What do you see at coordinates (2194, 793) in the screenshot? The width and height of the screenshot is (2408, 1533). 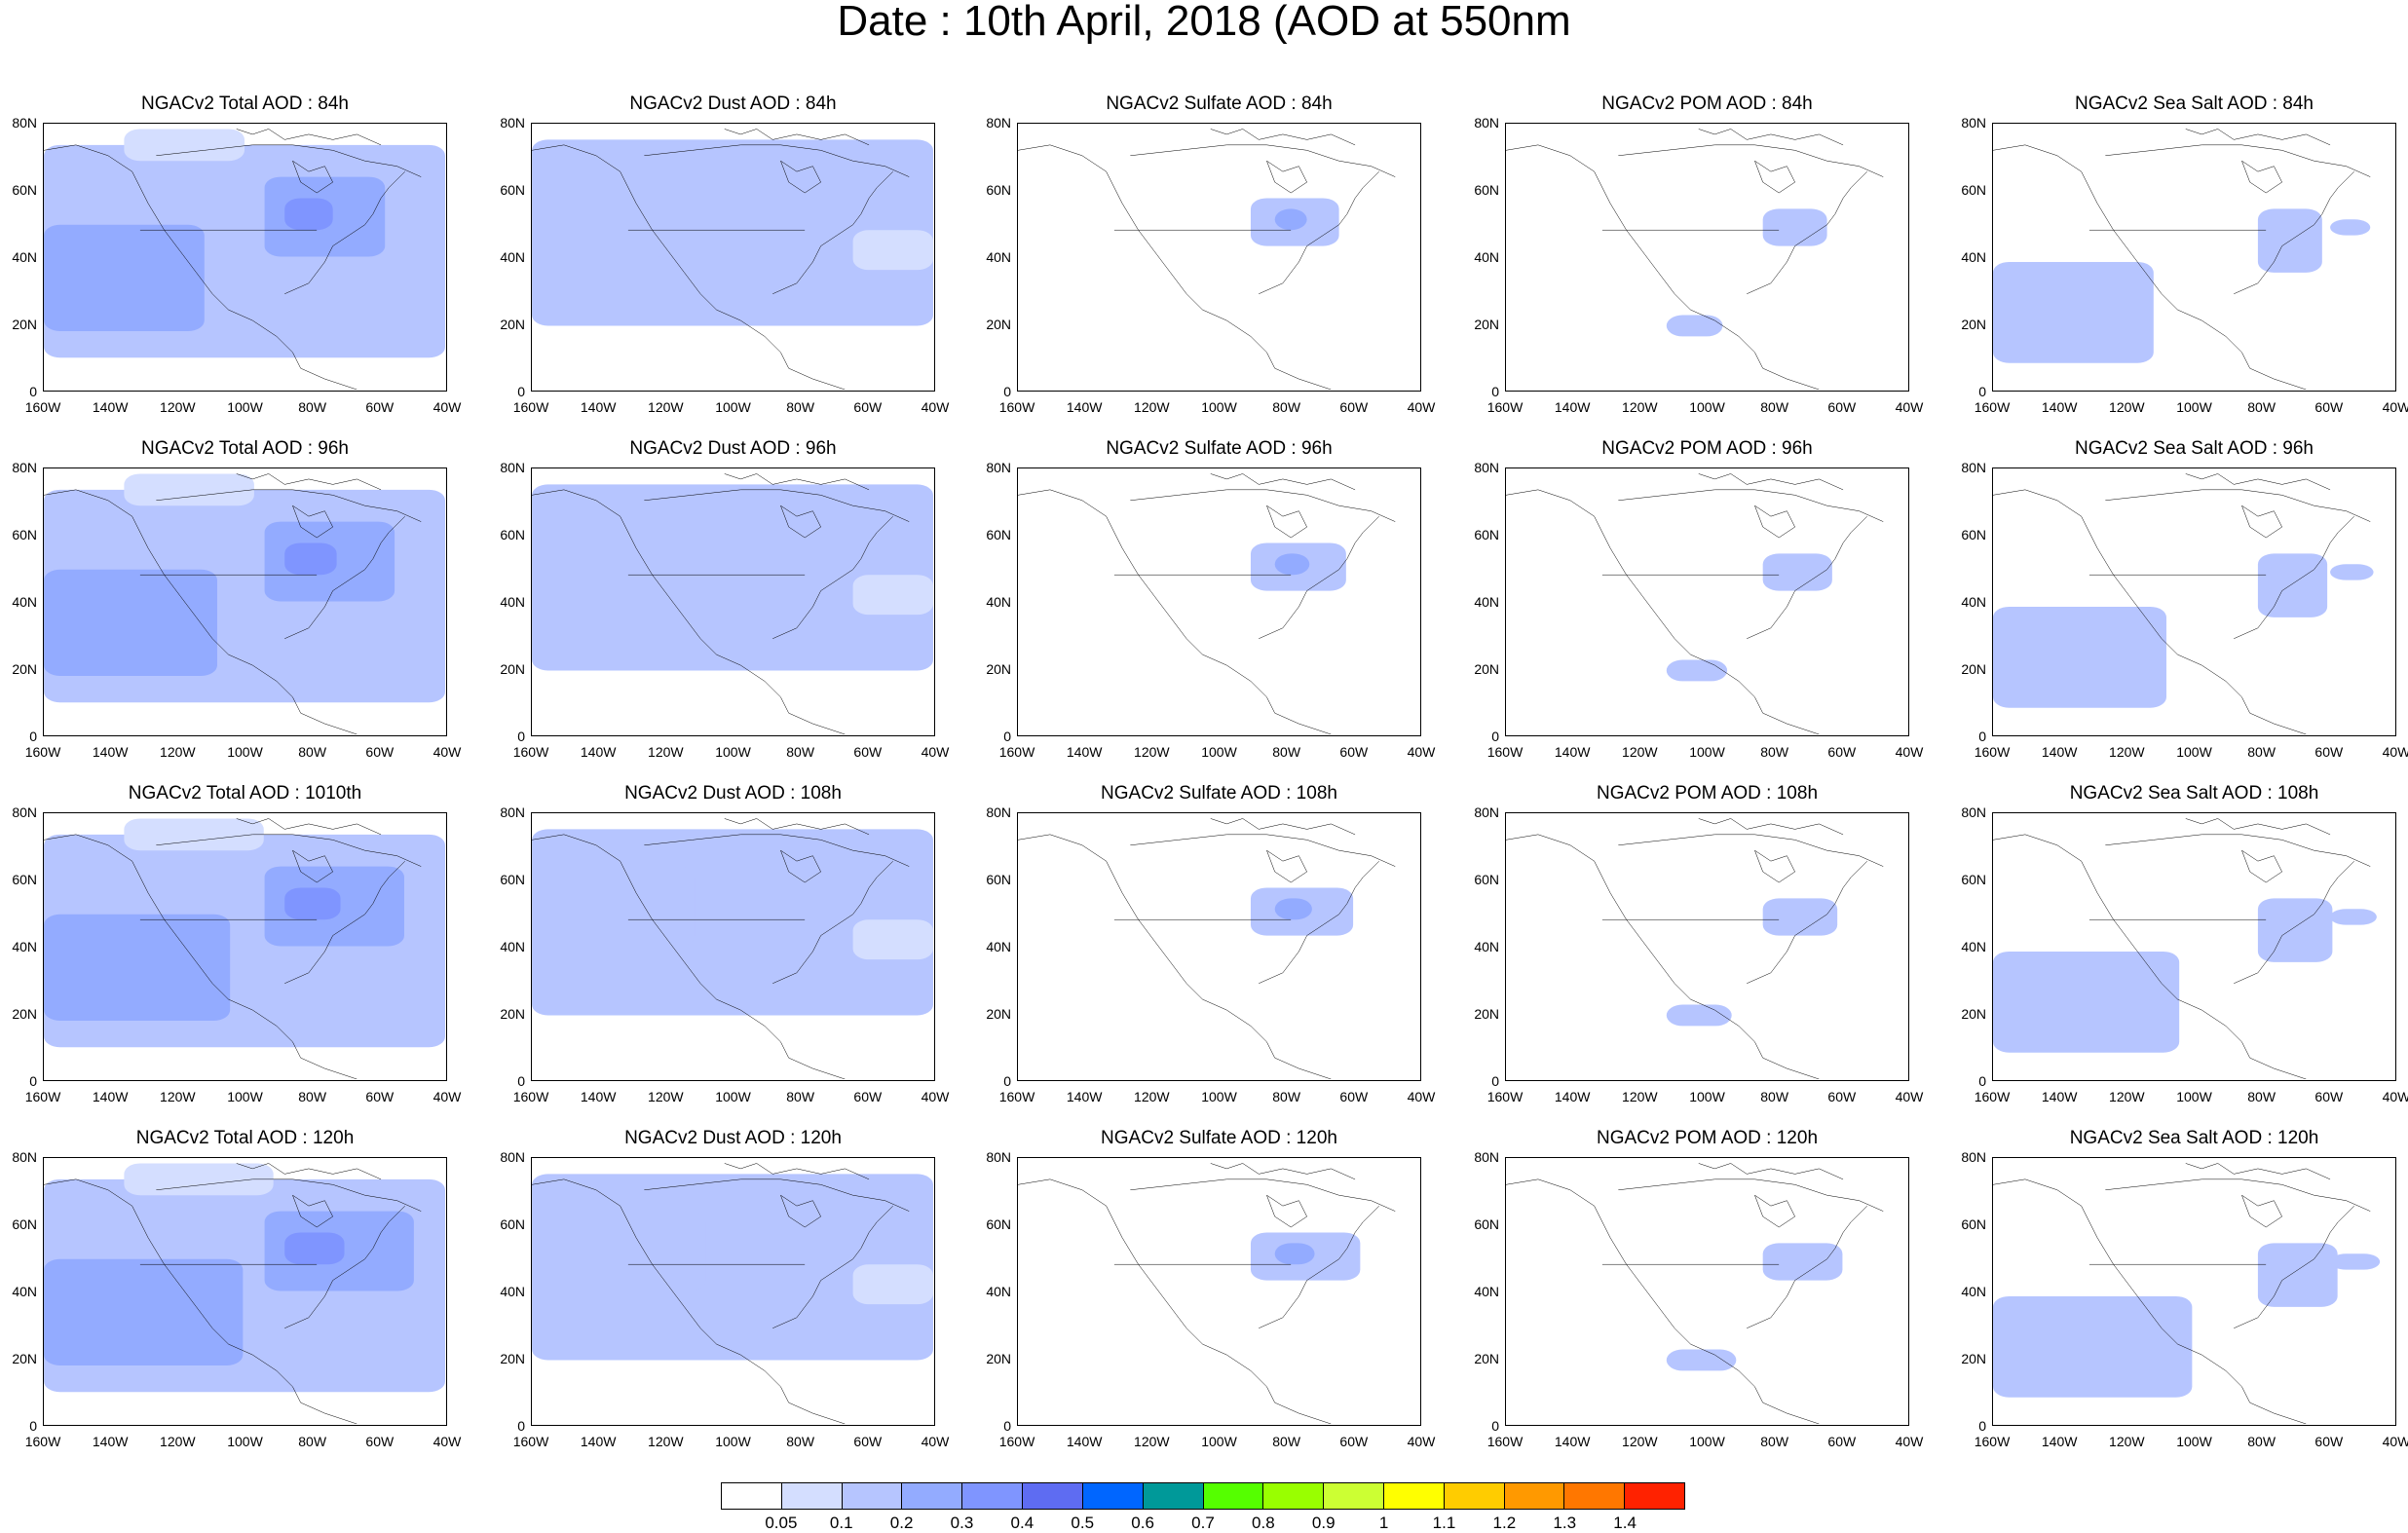 I see `panel-title: NGACv2 Sea Salt AOD : 108h` at bounding box center [2194, 793].